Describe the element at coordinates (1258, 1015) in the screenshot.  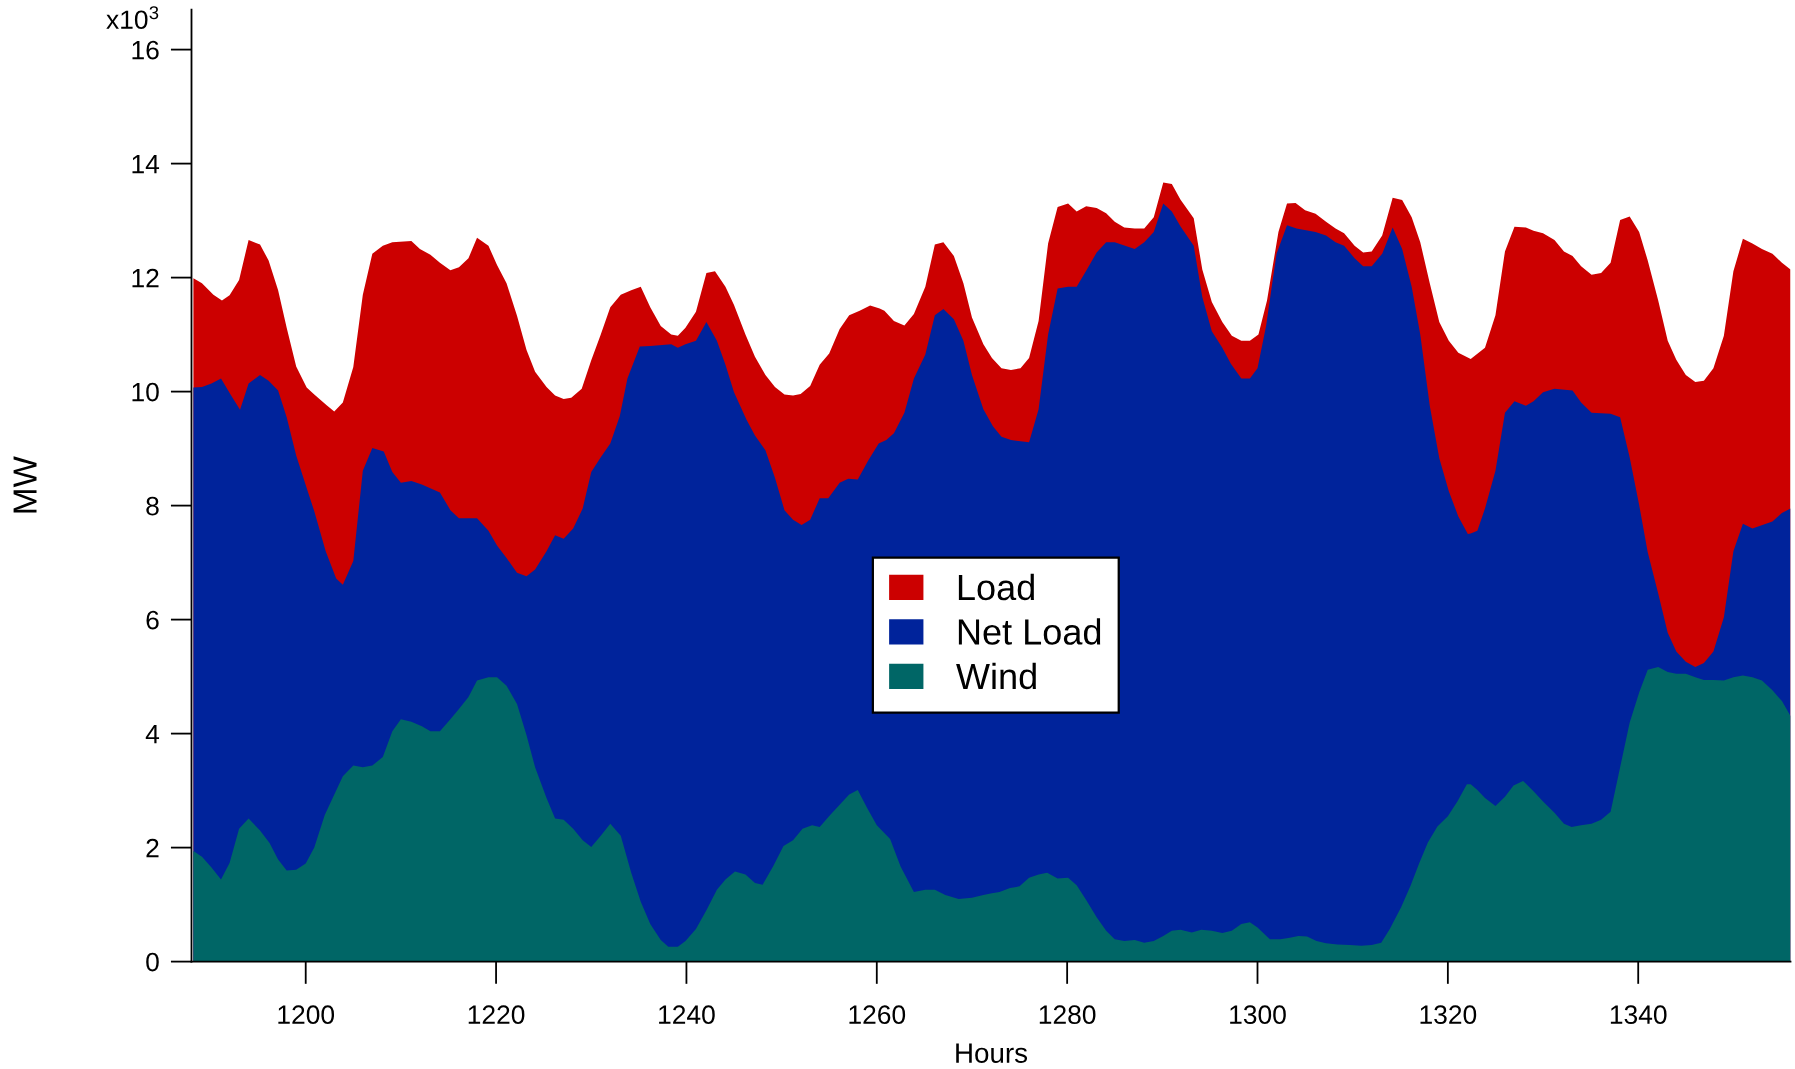
I see `x-tick-label: 1300` at that location.